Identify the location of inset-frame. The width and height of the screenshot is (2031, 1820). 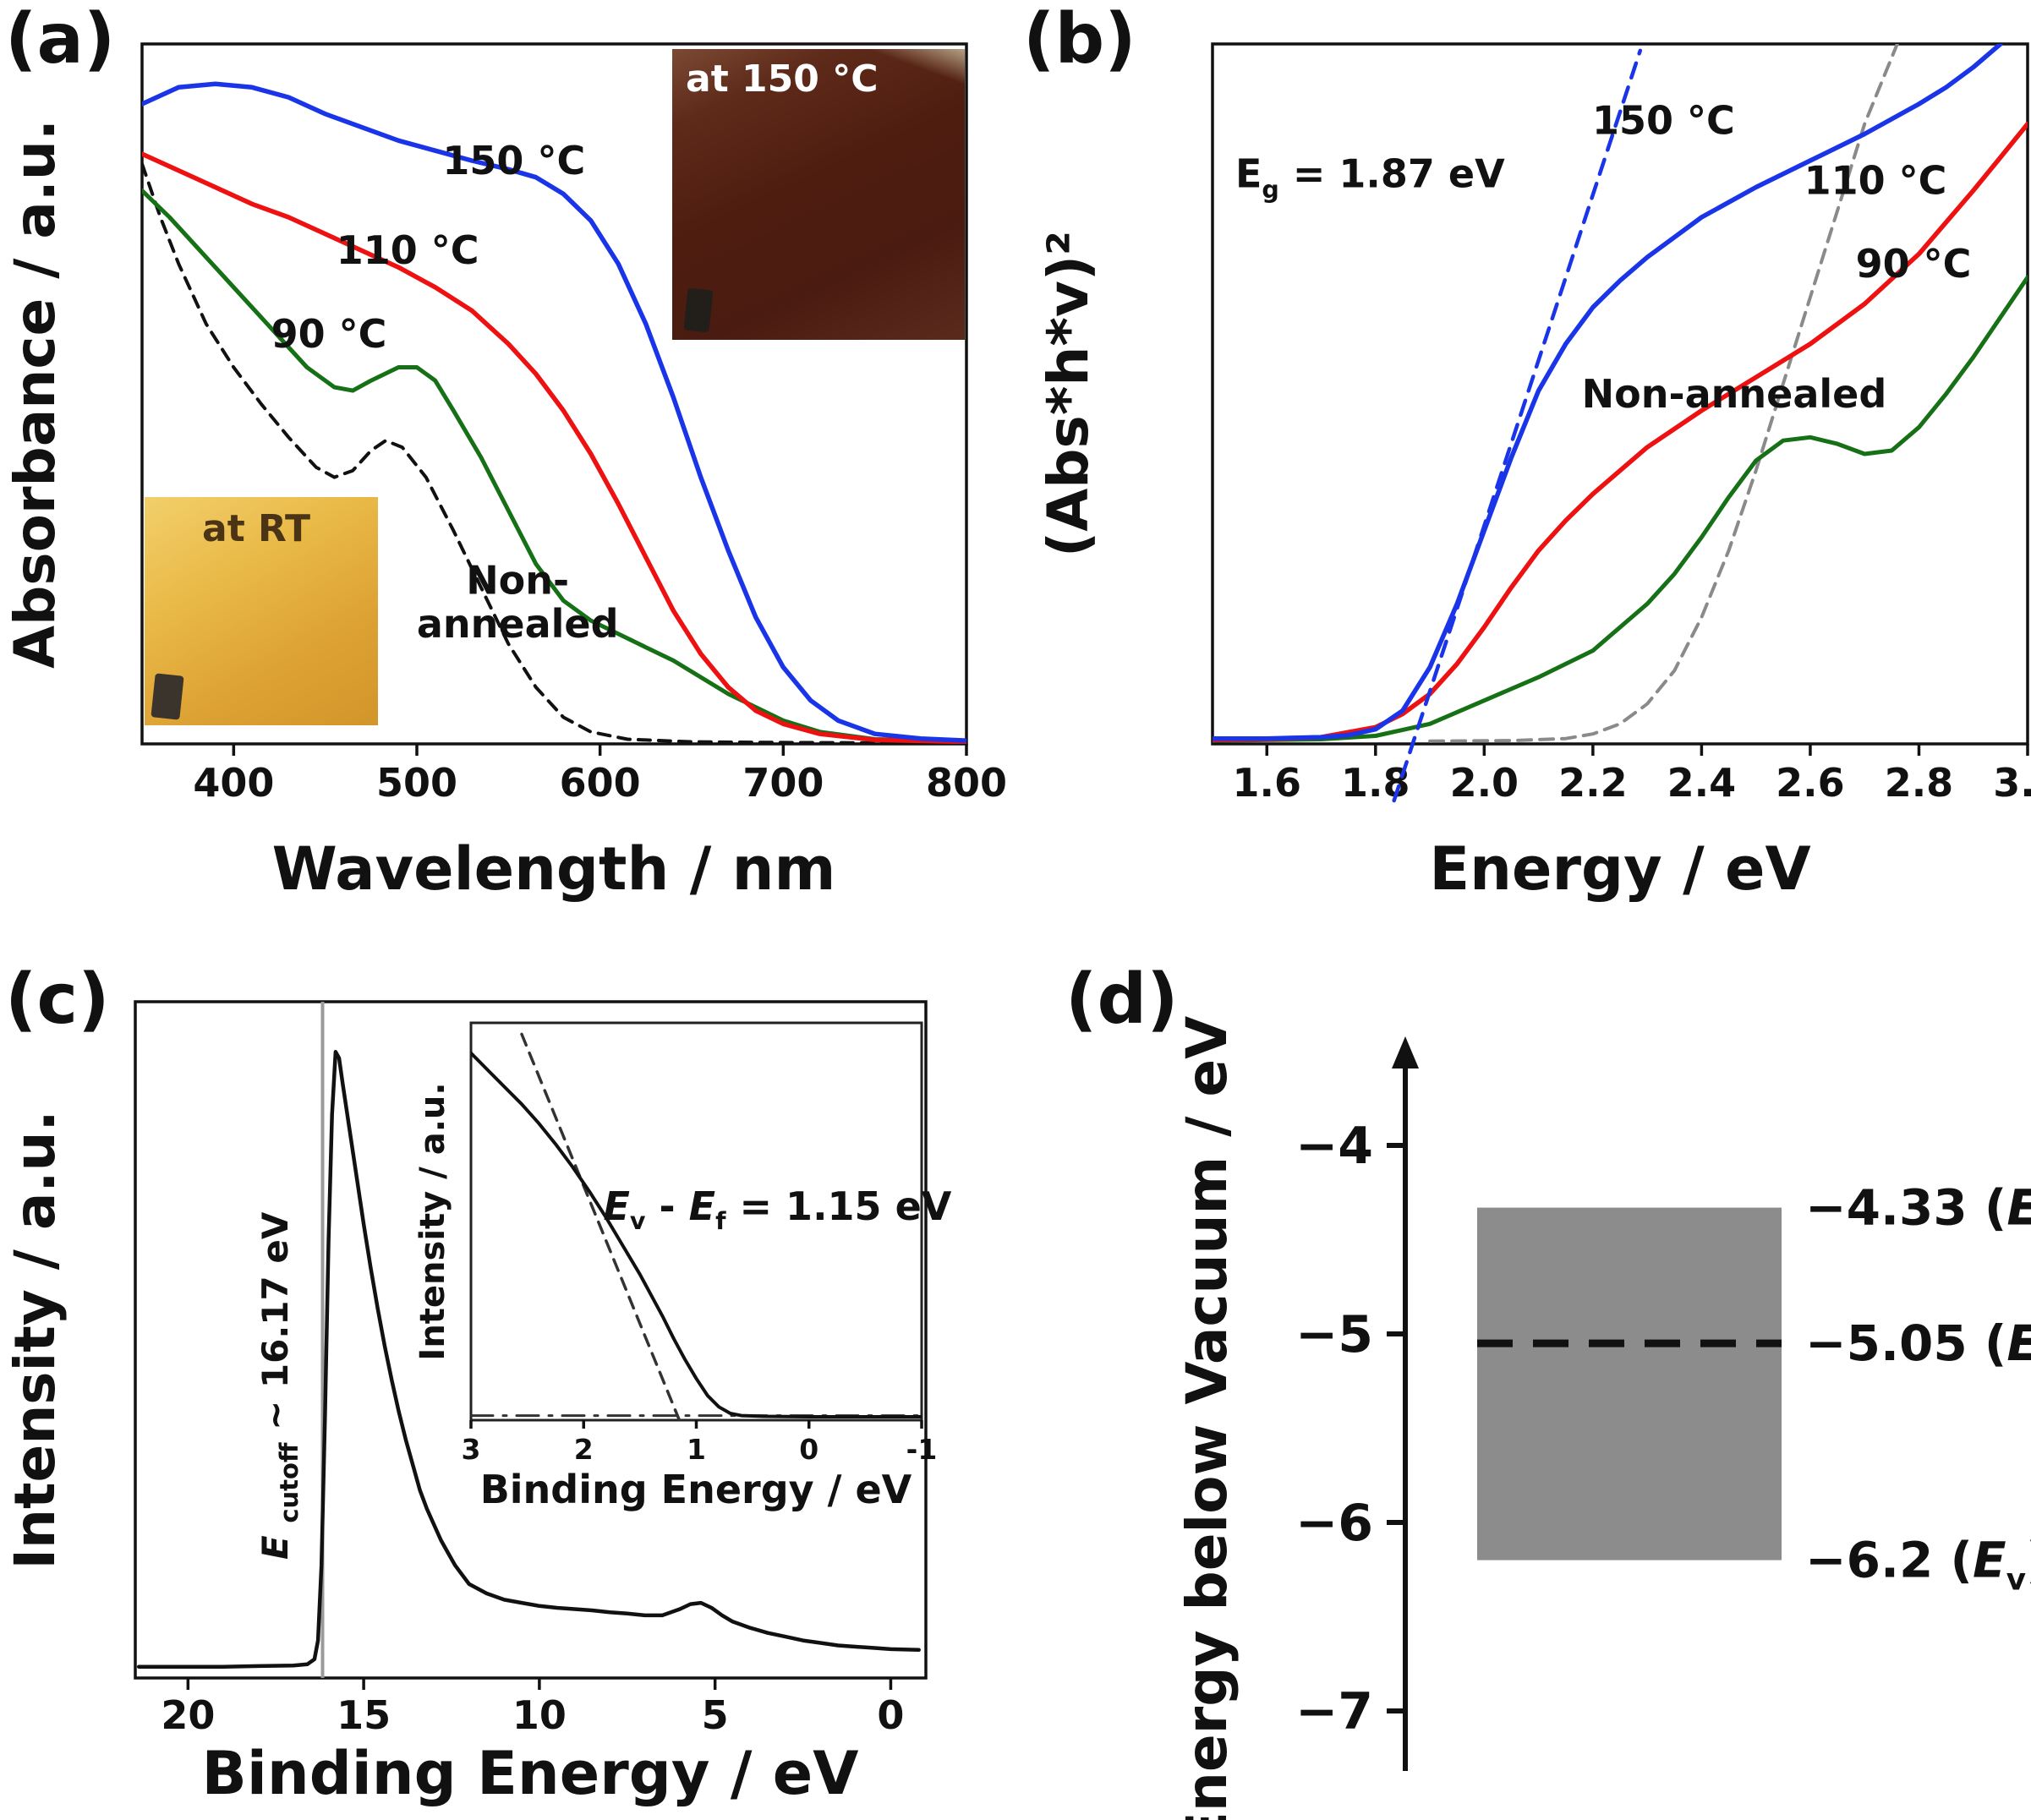
(696, 1221).